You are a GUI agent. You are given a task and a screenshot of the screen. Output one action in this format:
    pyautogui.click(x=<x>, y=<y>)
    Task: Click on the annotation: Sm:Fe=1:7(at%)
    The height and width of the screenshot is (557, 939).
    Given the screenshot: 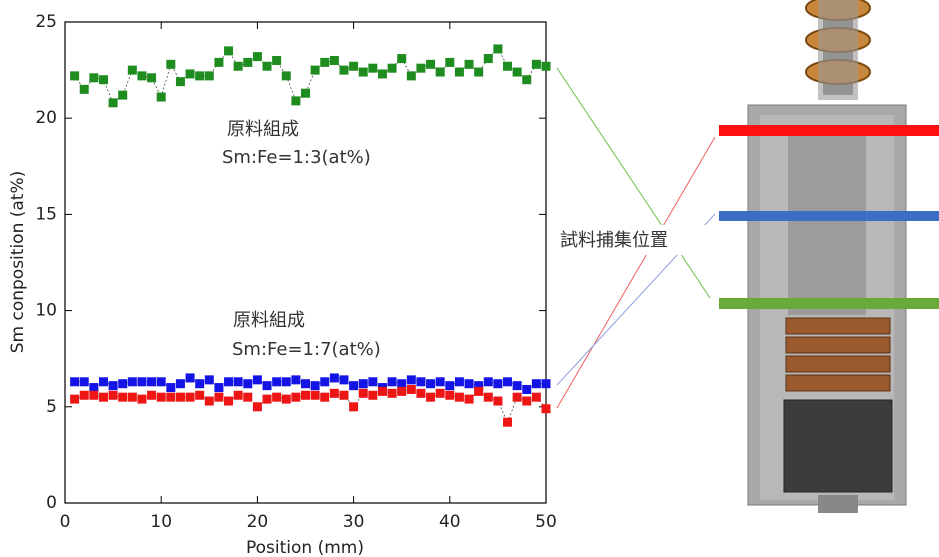 What is the action you would take?
    pyautogui.click(x=306, y=349)
    